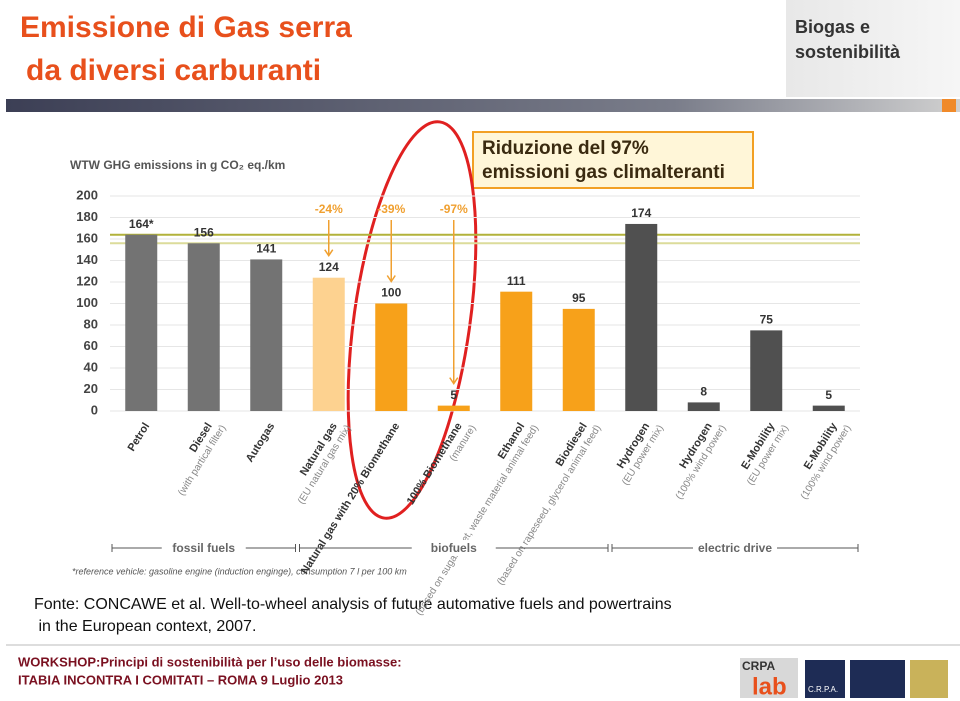 The width and height of the screenshot is (960, 701). I want to click on header-square, so click(949, 105).